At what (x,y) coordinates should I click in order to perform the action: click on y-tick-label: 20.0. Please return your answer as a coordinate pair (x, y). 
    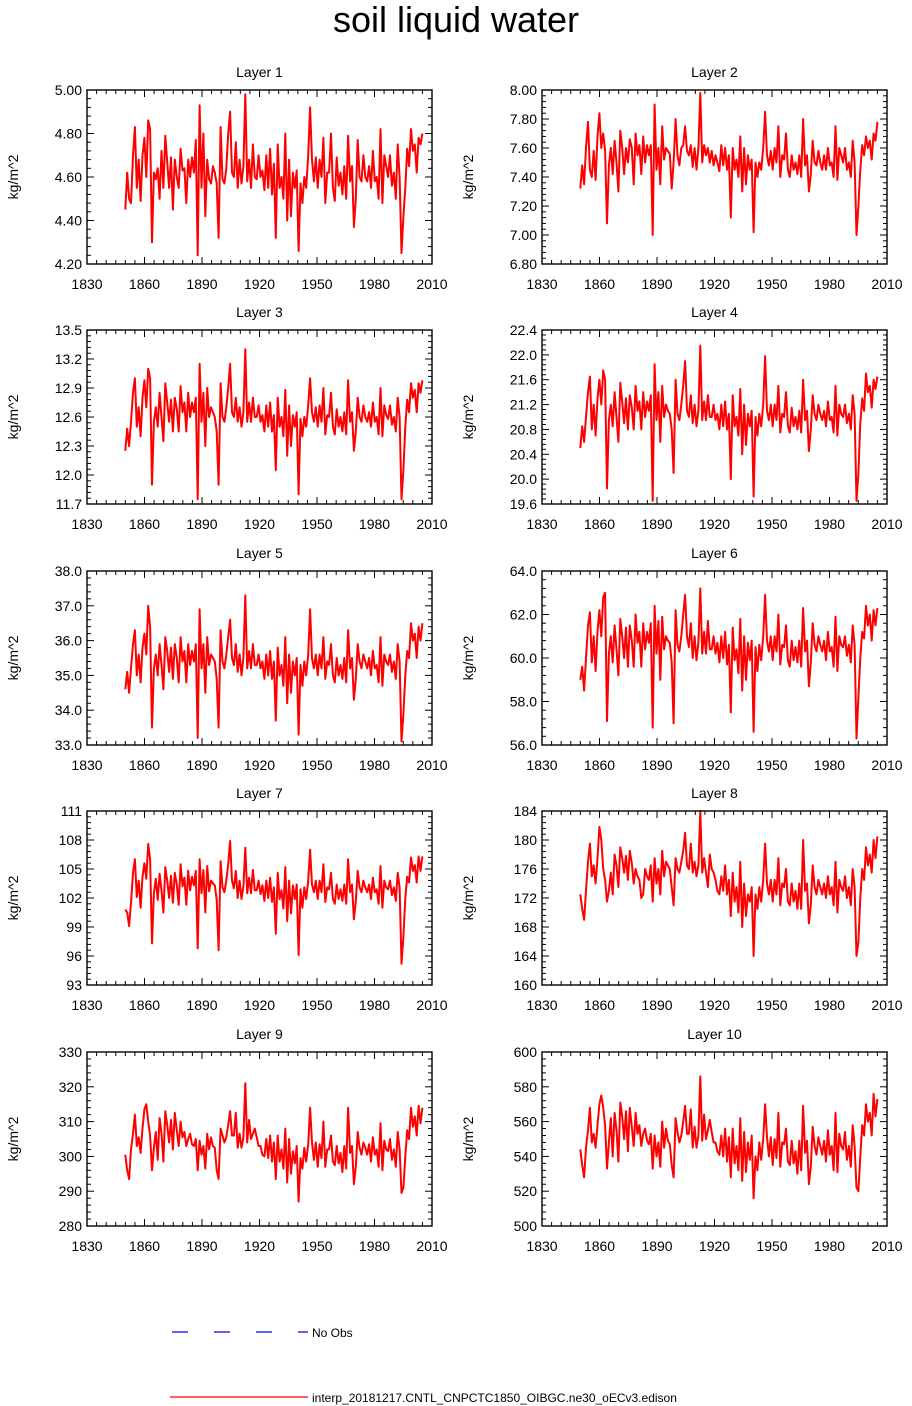
    Looking at the image, I should click on (523, 479).